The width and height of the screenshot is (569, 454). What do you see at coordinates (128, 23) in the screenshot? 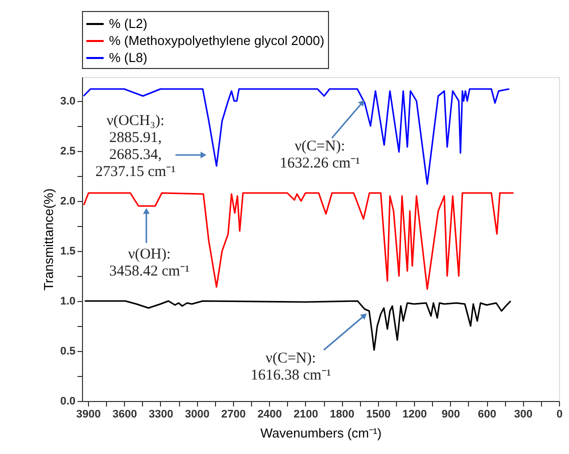
I see `legend-label: % (L2)` at bounding box center [128, 23].